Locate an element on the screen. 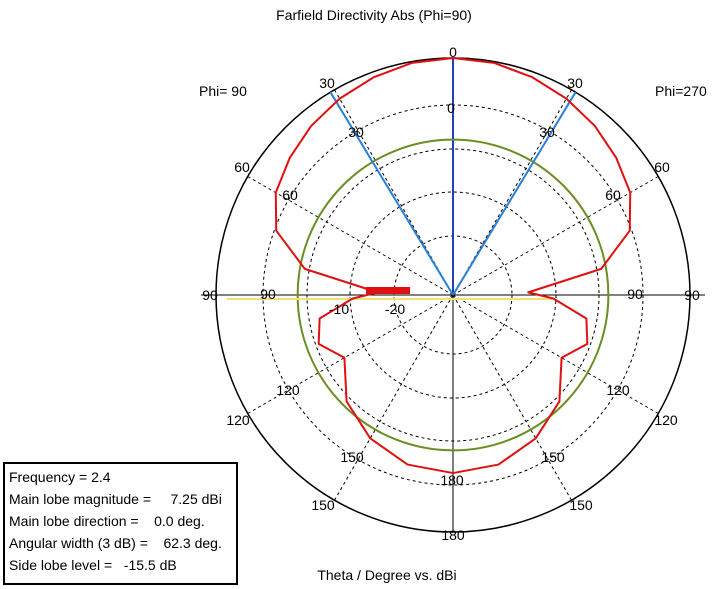 This screenshot has width=712, height=589. angular-width-text: Angular width (3 dB) = 62.3 deg. is located at coordinates (115, 543).